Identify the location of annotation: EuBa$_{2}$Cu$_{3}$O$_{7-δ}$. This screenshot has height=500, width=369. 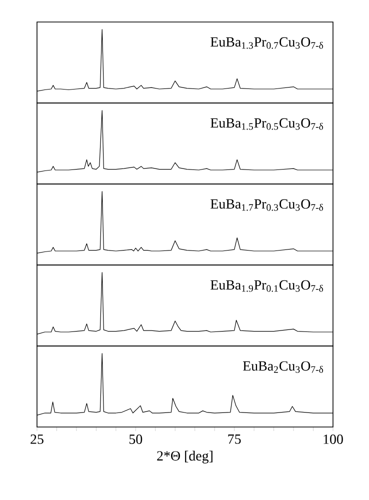
(283, 367).